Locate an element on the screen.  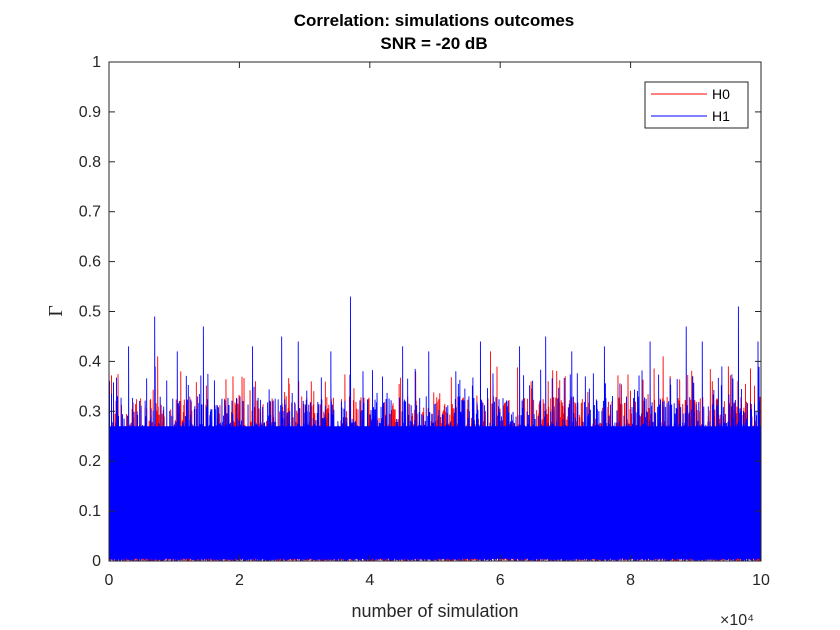
y-tick-label: 1 is located at coordinates (96, 62).